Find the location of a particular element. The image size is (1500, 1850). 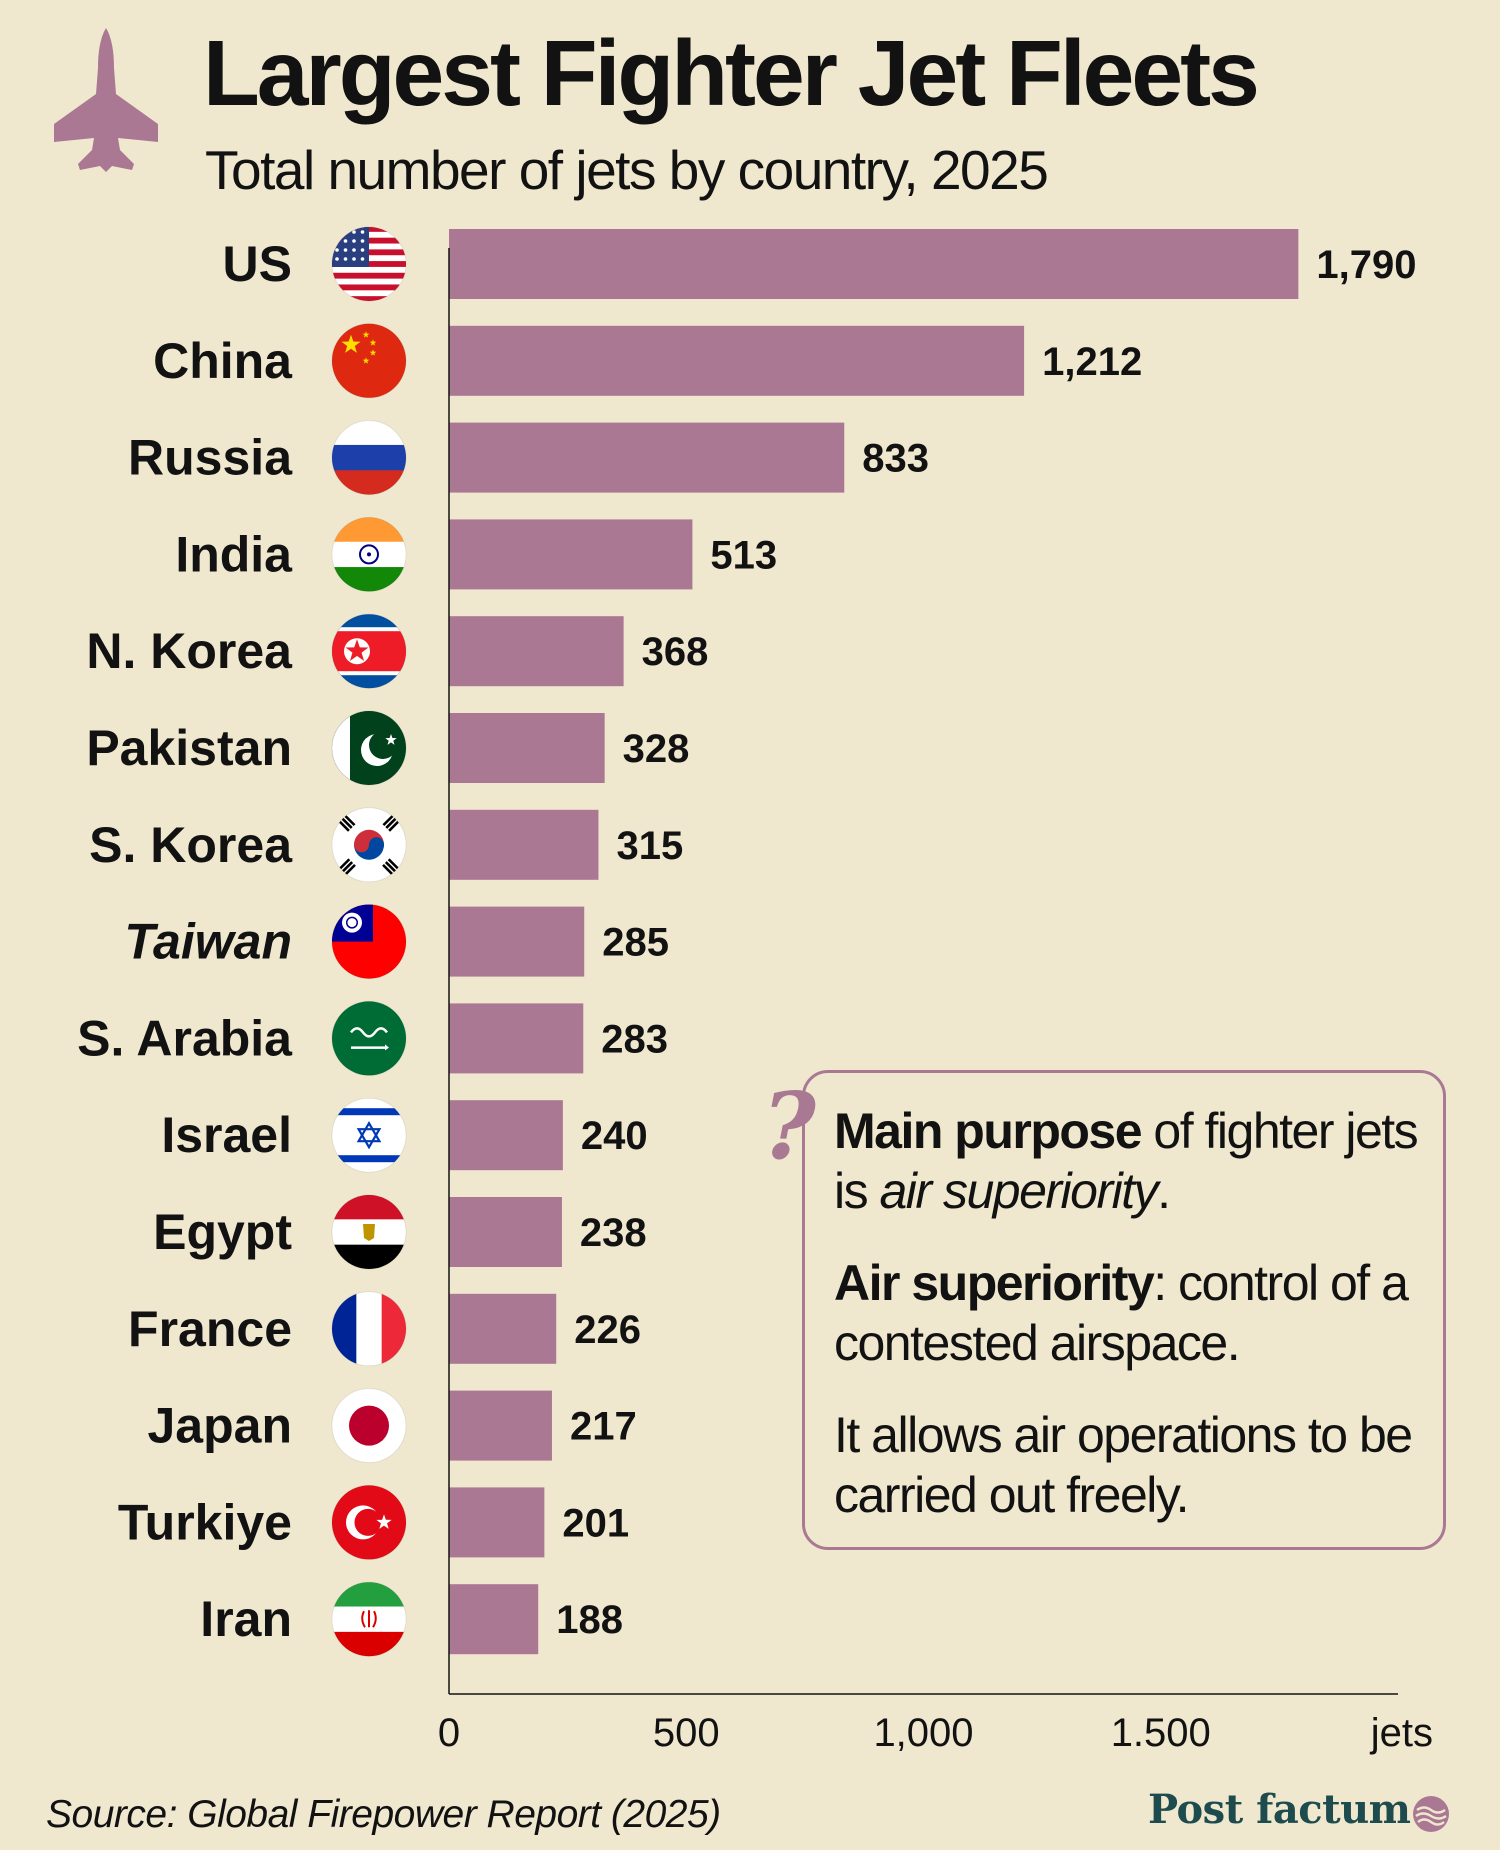

fighter-jet-icon is located at coordinates (106, 100).